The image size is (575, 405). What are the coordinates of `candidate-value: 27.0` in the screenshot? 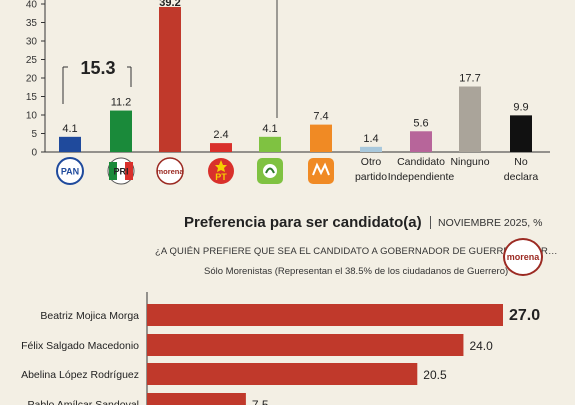 It's located at (524, 315).